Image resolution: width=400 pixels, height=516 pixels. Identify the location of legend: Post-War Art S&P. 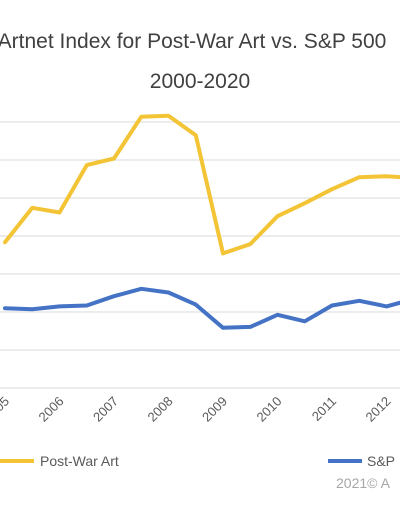
(197, 461).